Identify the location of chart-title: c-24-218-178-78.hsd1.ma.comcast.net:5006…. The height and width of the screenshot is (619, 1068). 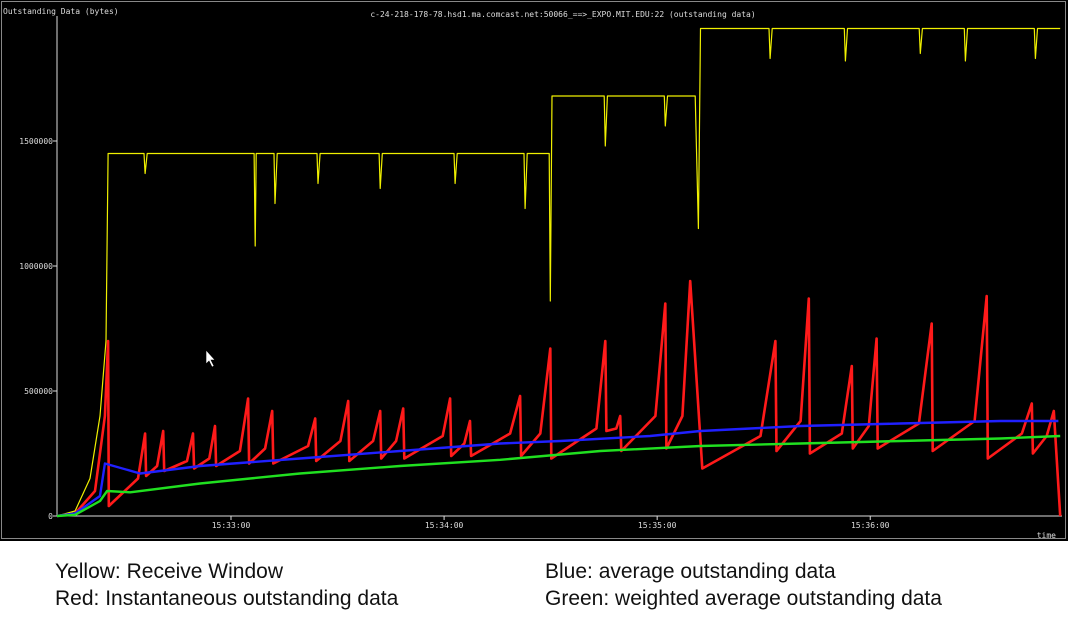
(562, 14).